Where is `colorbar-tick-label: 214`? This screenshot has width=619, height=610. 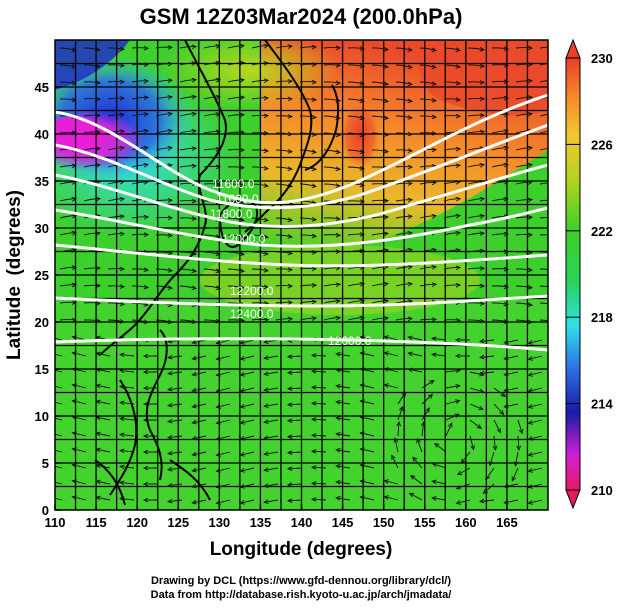 colorbar-tick-label: 214 is located at coordinates (602, 404).